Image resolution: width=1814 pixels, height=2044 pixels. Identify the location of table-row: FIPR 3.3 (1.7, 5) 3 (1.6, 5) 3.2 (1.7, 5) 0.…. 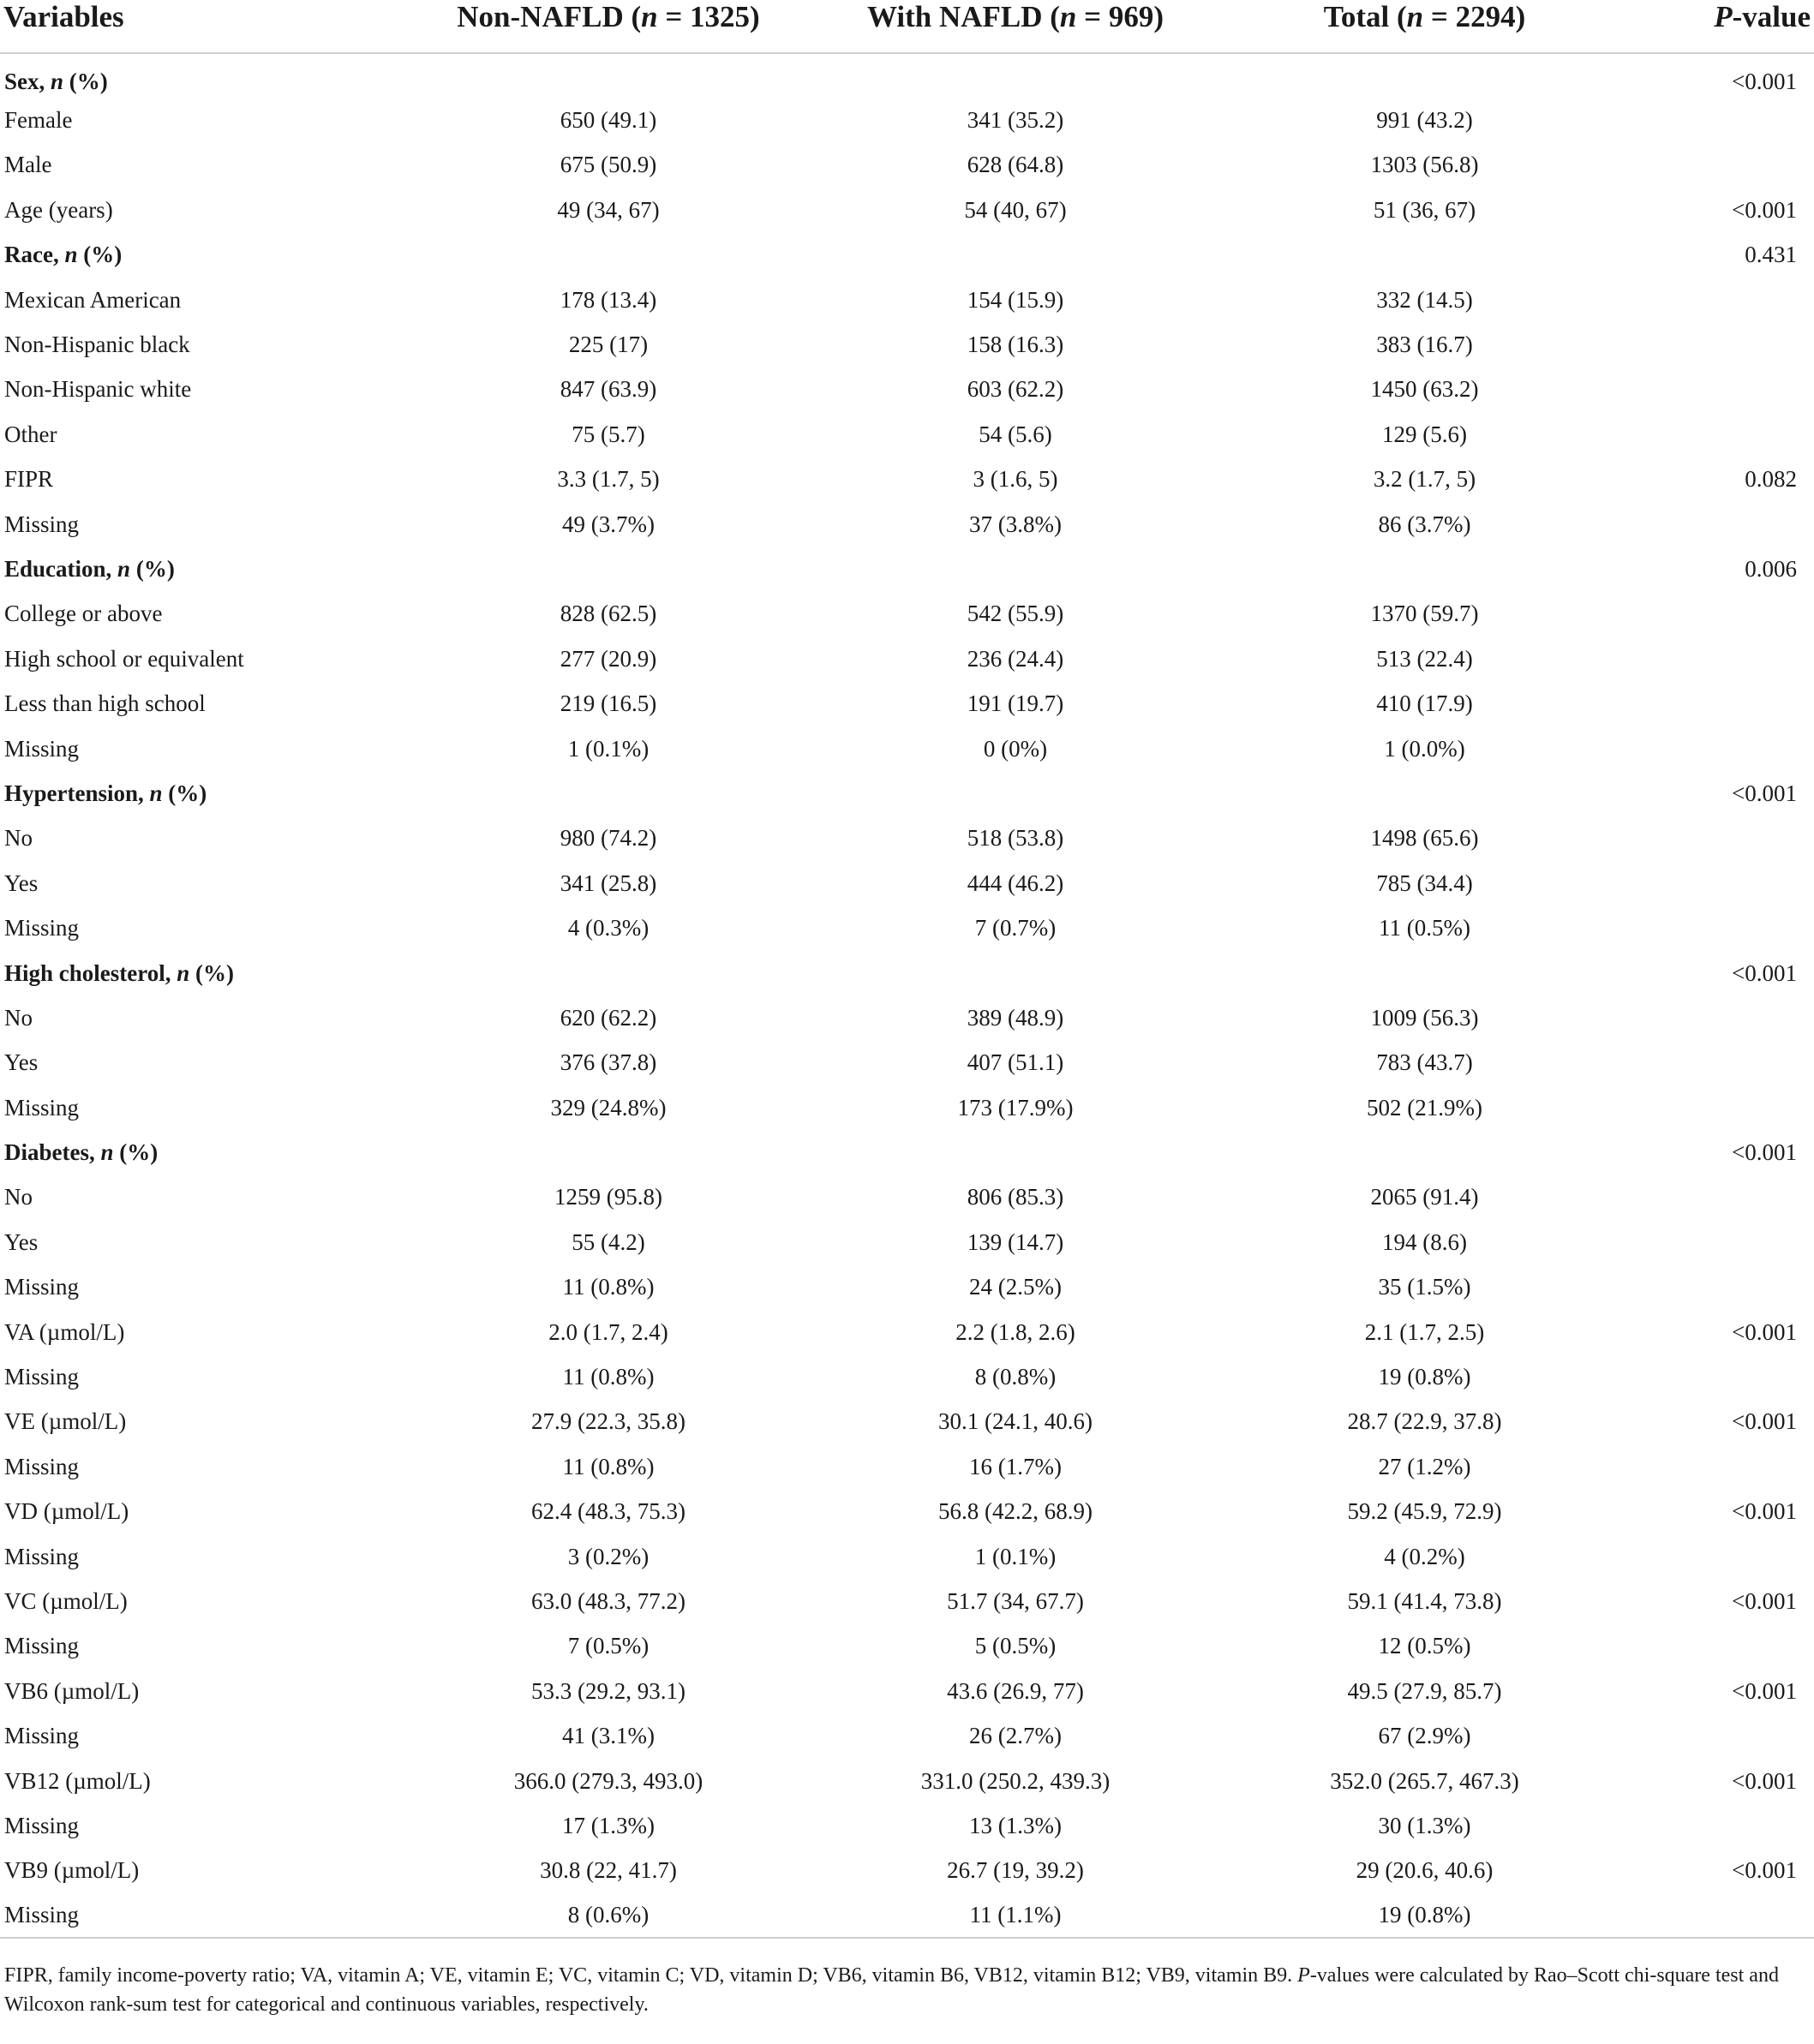
(907, 479).